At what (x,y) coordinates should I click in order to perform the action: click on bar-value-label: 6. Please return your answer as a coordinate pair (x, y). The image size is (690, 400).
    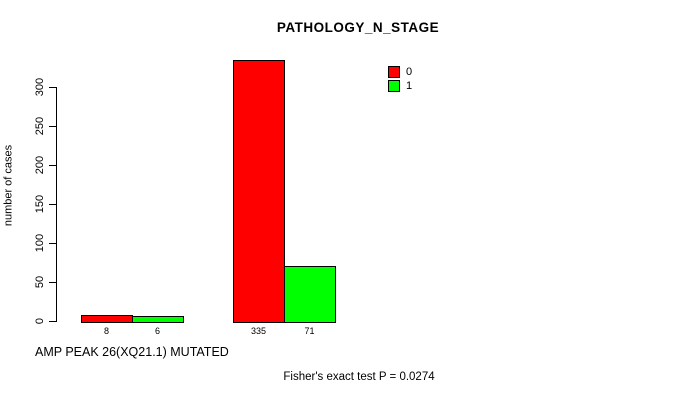
    Looking at the image, I should click on (157, 331).